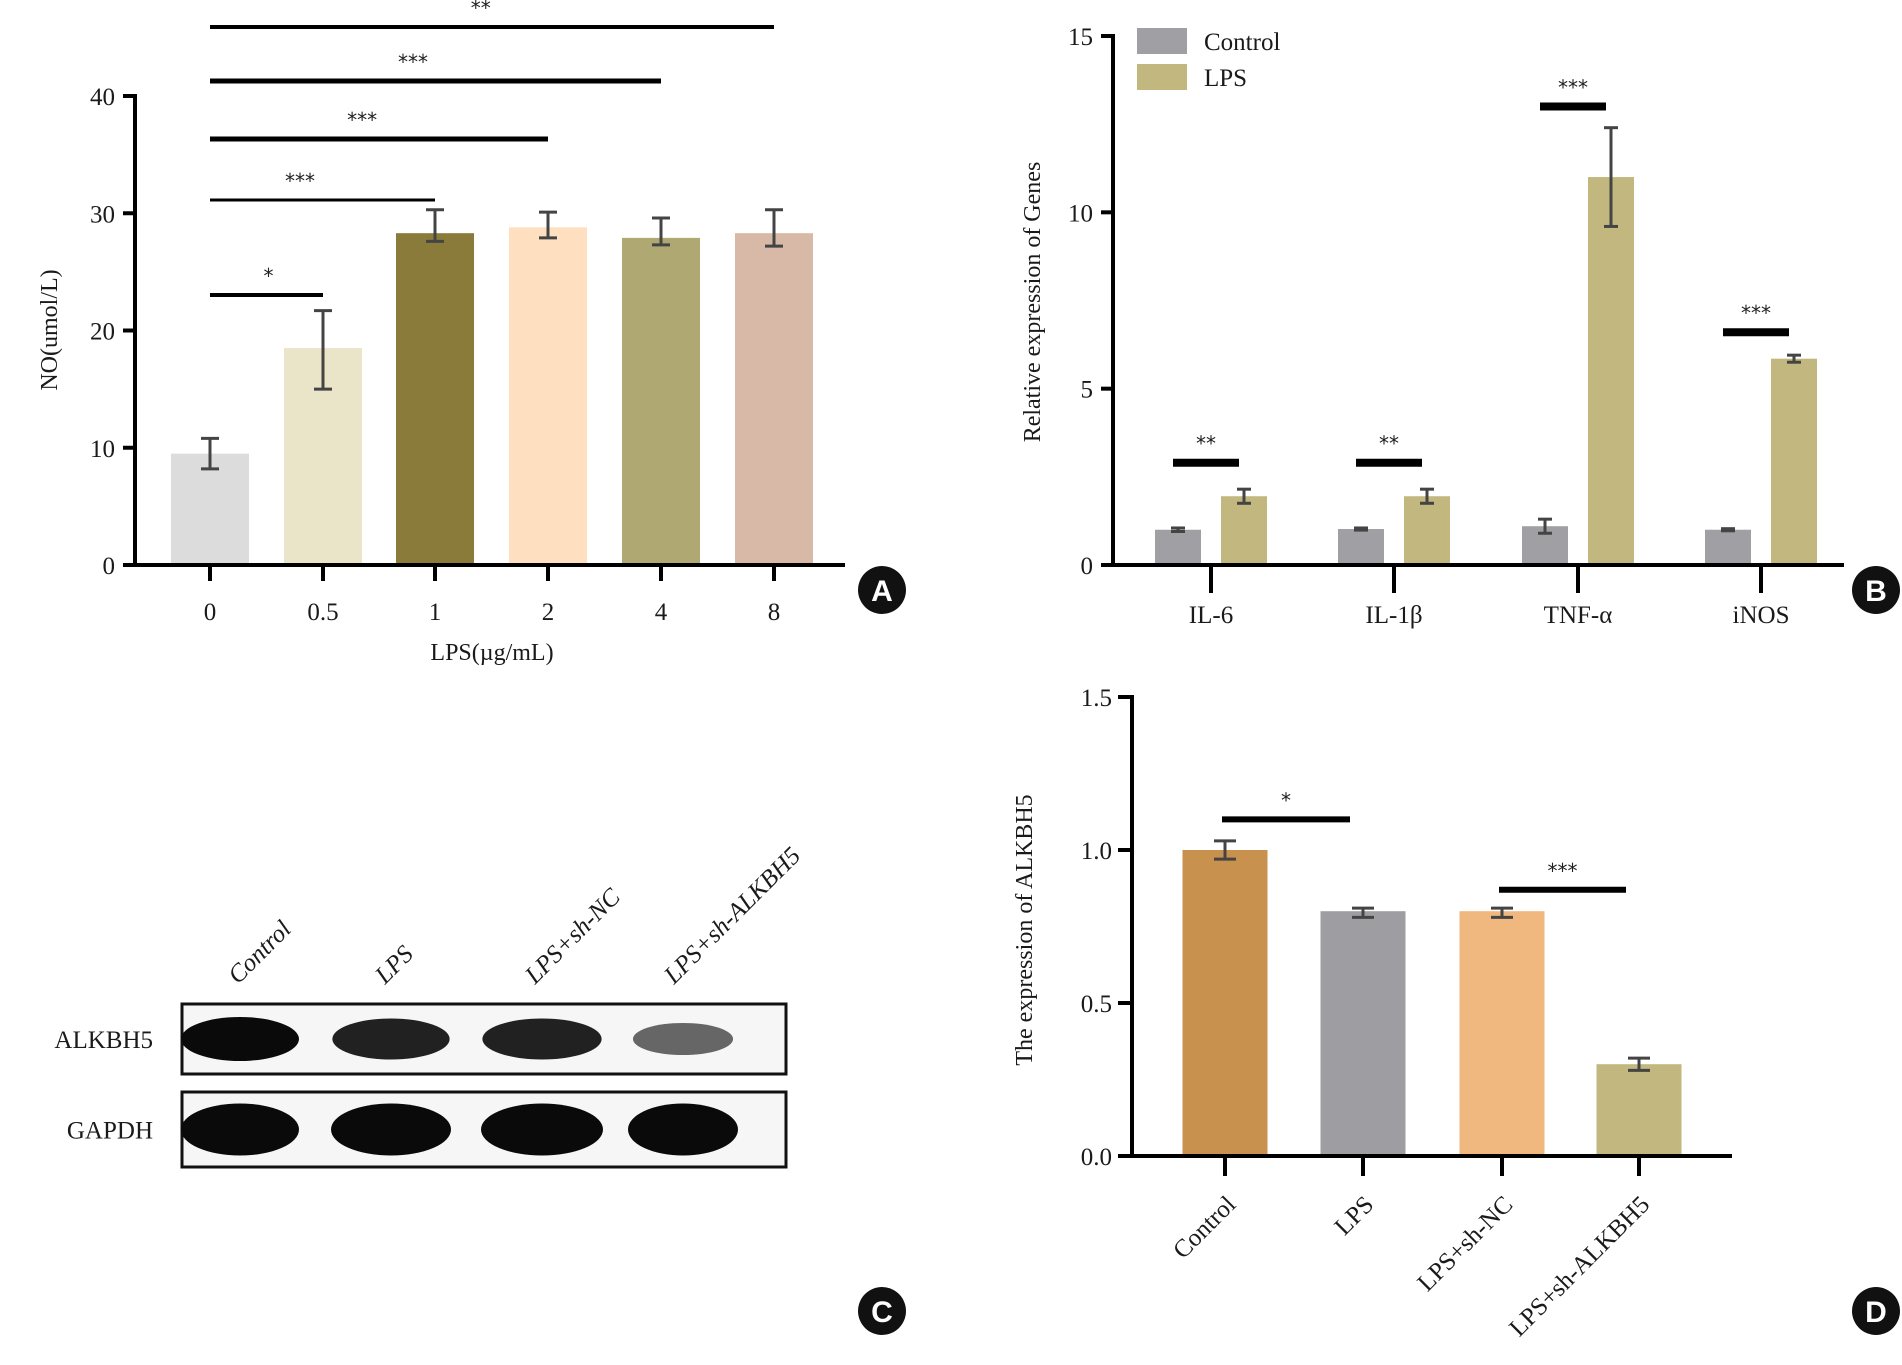  Describe the element at coordinates (548, 612) in the screenshot. I see `panel-a-xtick-label: 2` at that location.